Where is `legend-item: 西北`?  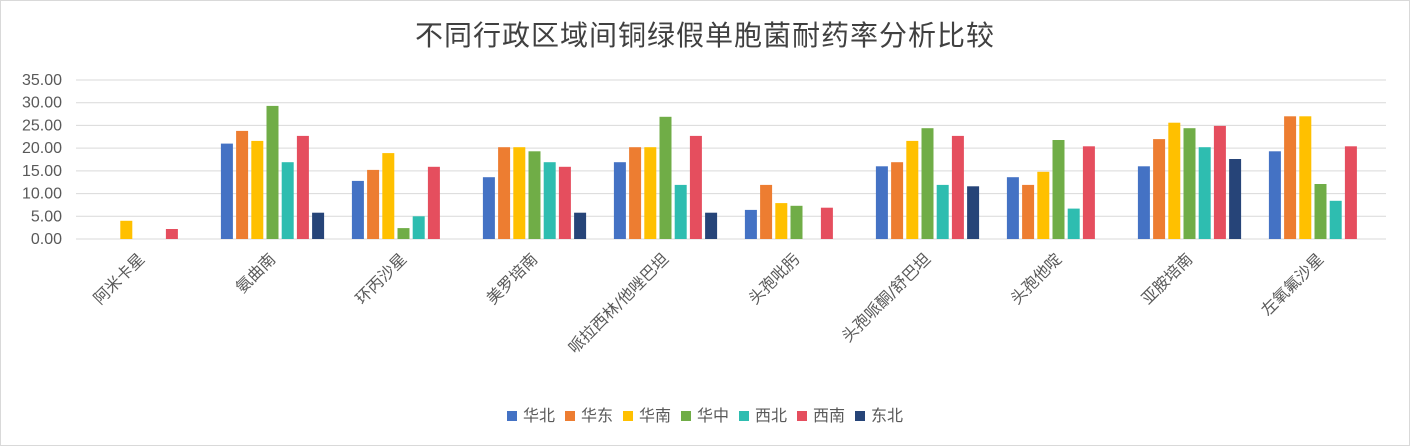 legend-item: 西北 is located at coordinates (763, 414).